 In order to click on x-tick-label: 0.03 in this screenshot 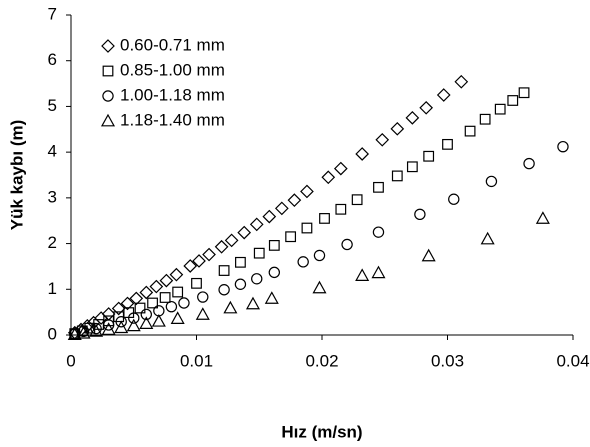, I will do `click(447, 360)`.